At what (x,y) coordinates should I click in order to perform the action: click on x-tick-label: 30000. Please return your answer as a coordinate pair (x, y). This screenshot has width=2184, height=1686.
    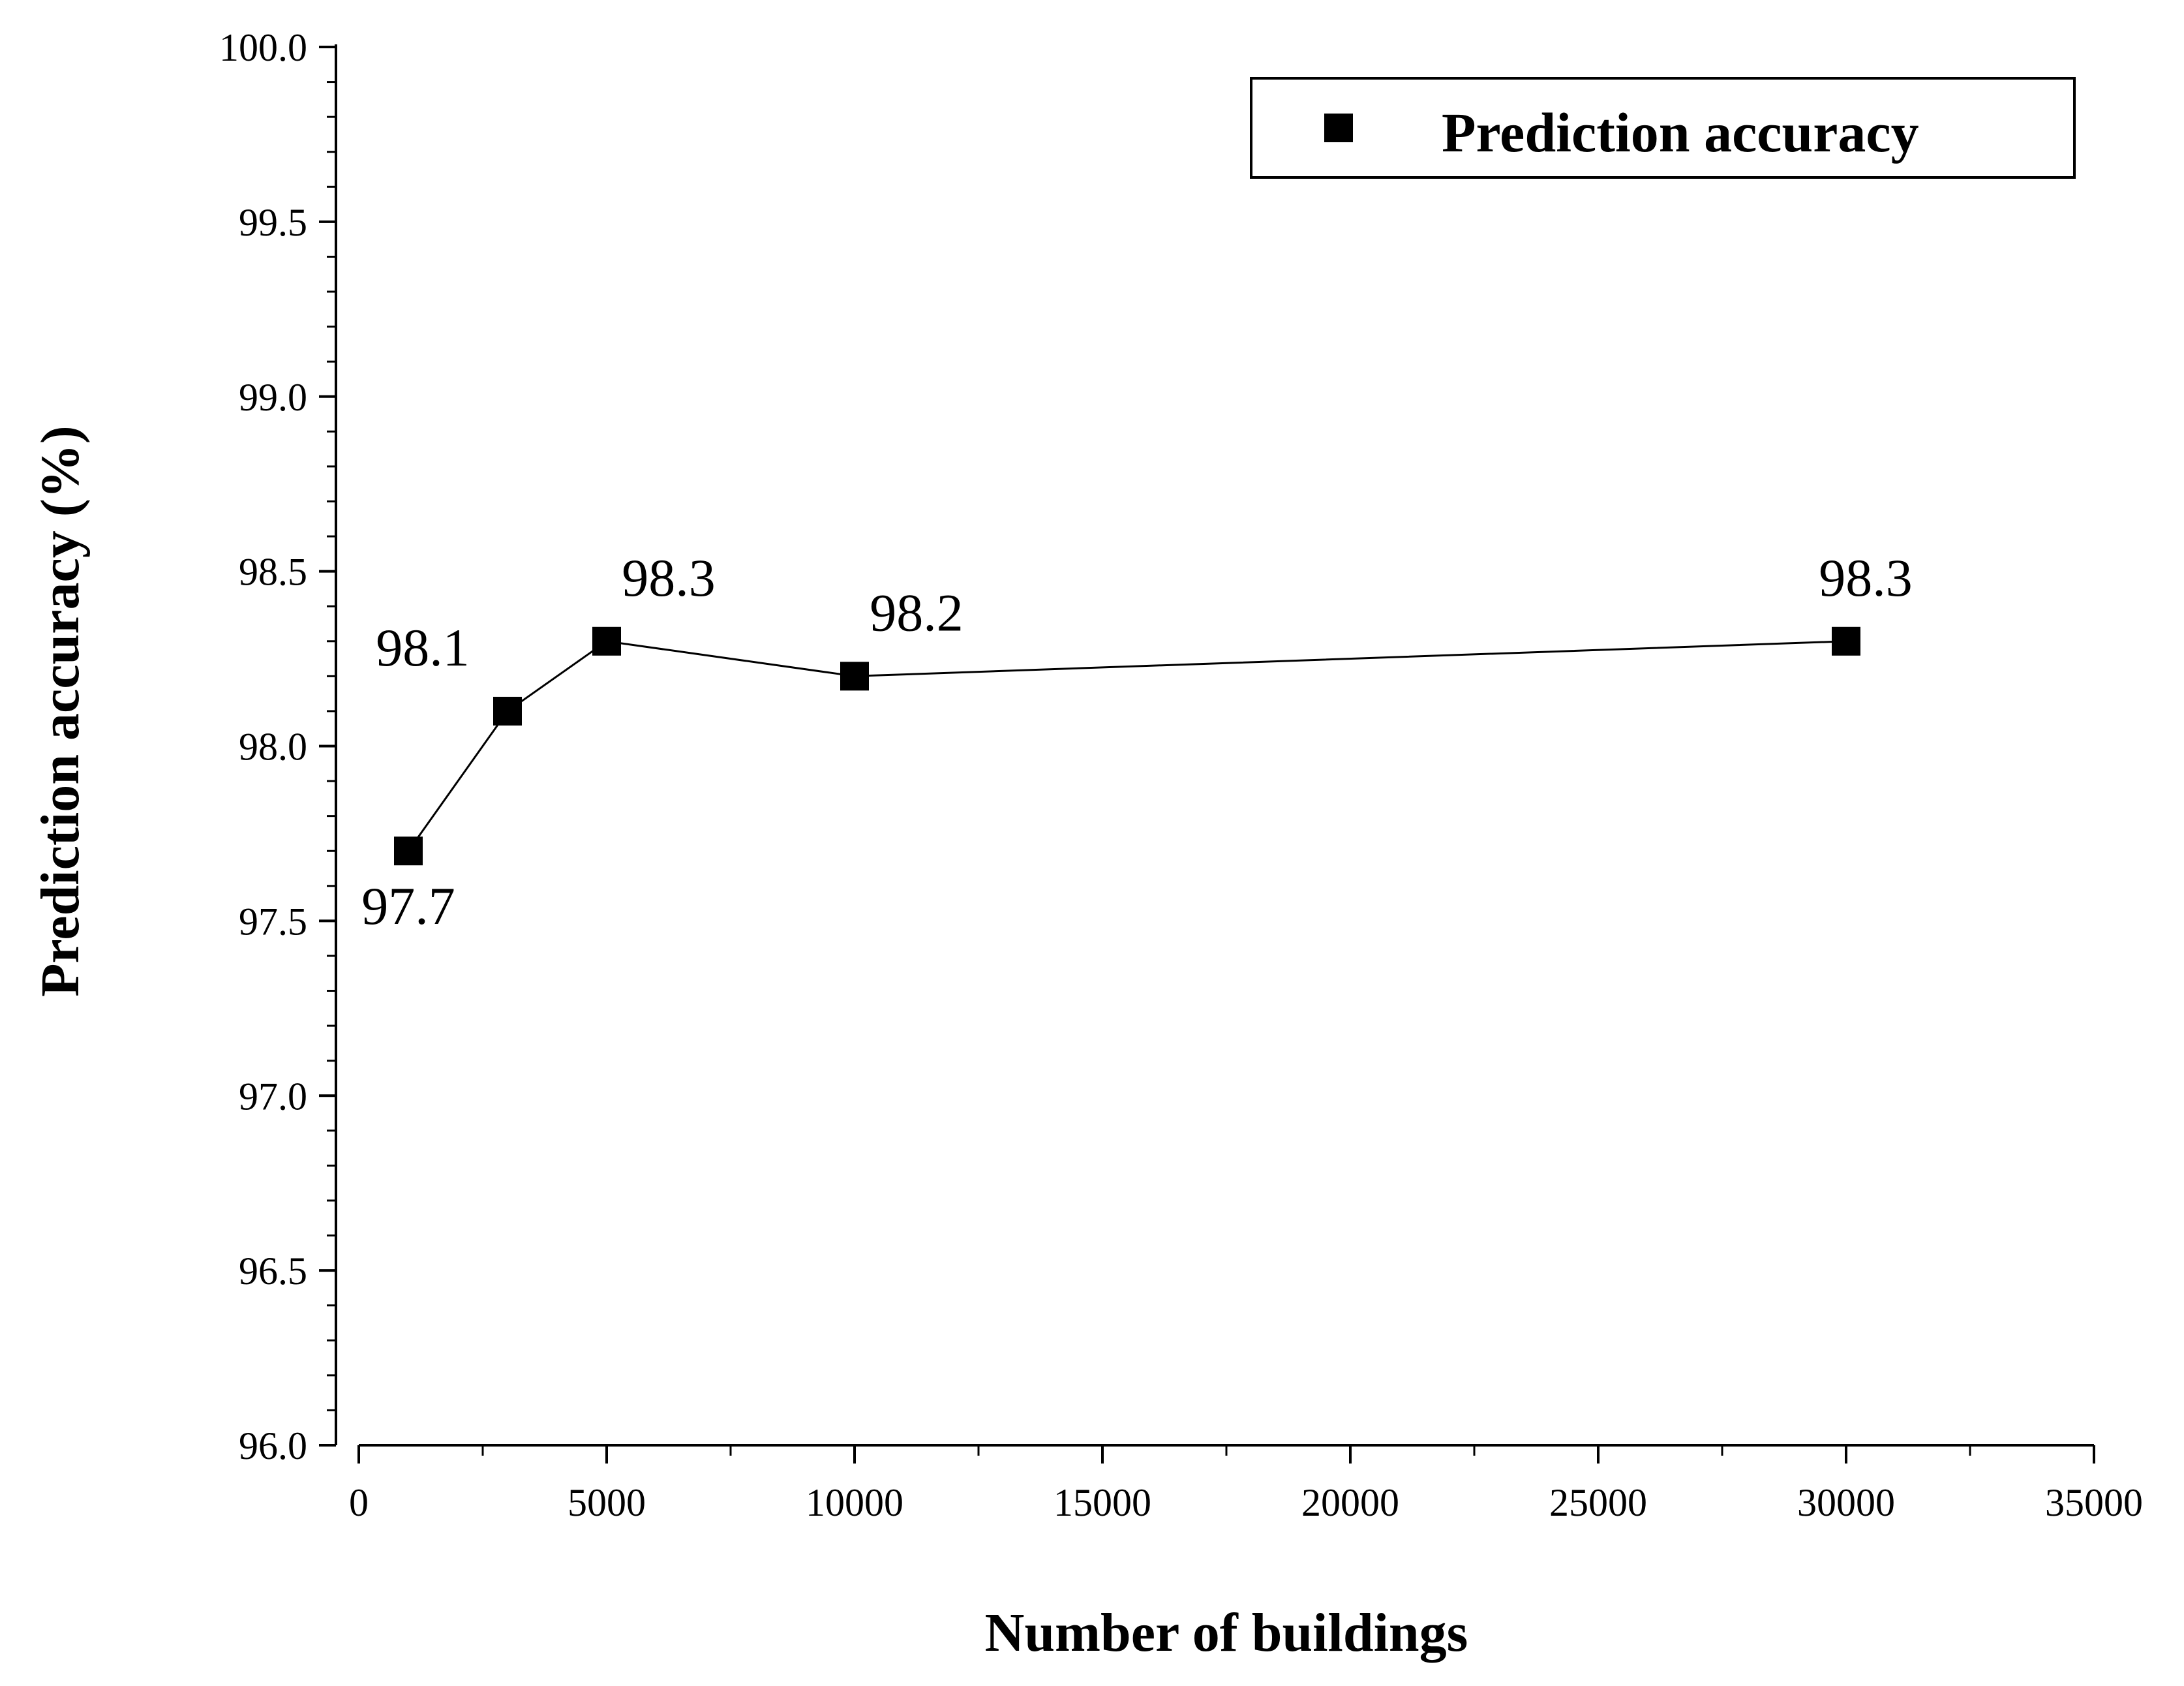
    Looking at the image, I should click on (1846, 1502).